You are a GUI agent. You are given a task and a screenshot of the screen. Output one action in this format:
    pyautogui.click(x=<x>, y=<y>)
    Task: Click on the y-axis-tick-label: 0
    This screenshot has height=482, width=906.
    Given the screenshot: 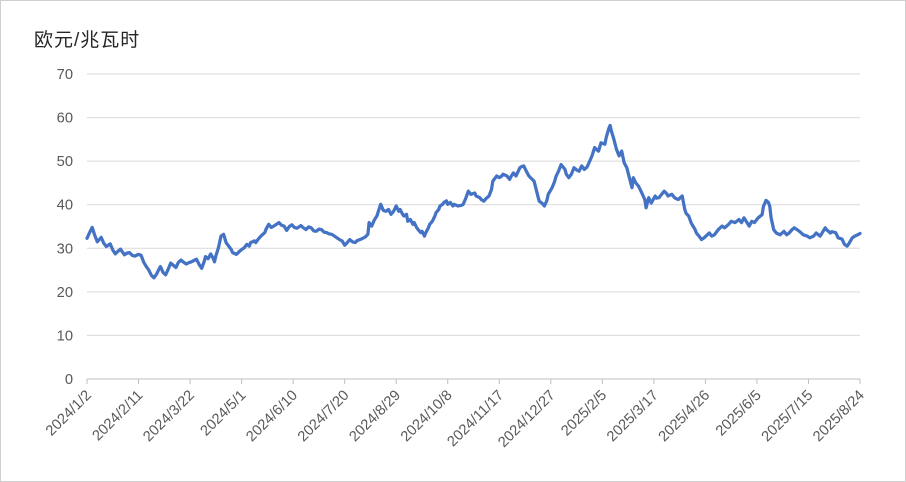 What is the action you would take?
    pyautogui.click(x=69, y=380)
    